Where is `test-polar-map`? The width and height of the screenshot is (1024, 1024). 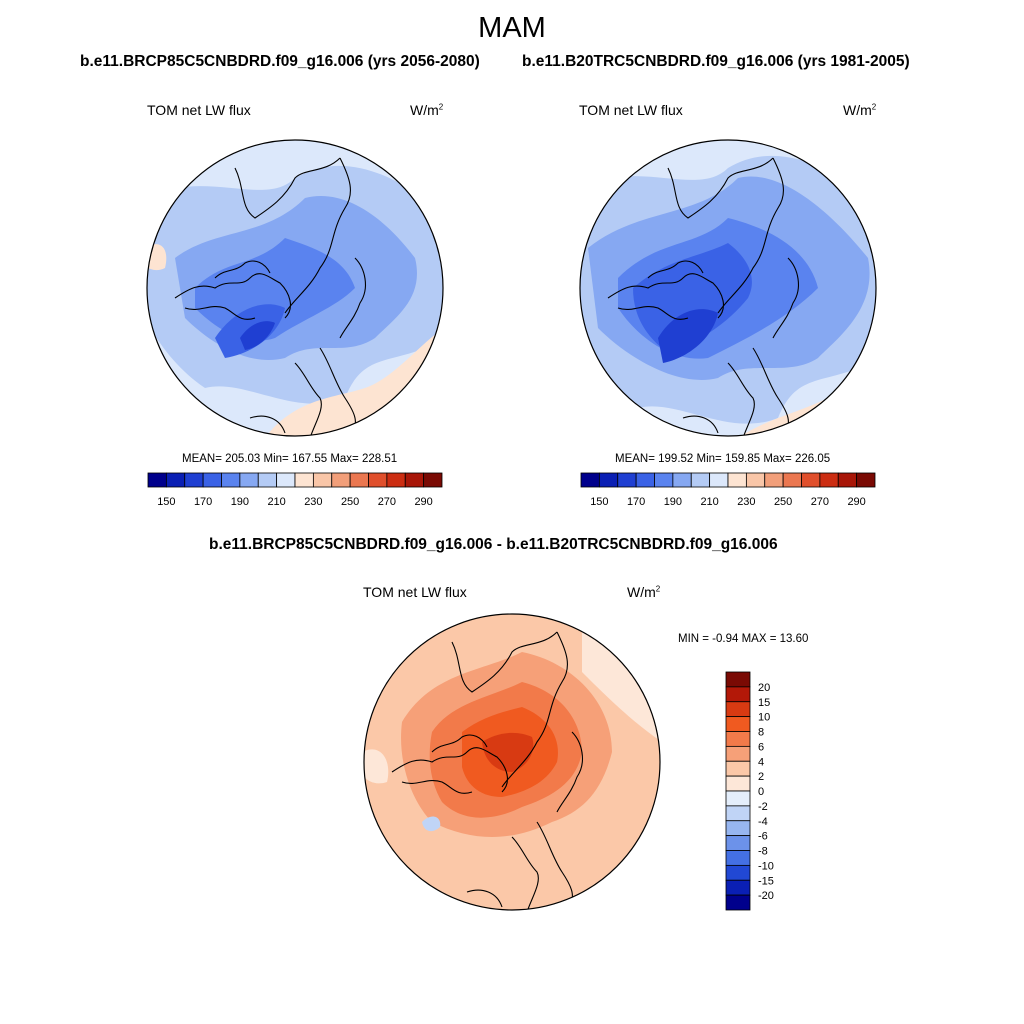
test-polar-map is located at coordinates (295, 288).